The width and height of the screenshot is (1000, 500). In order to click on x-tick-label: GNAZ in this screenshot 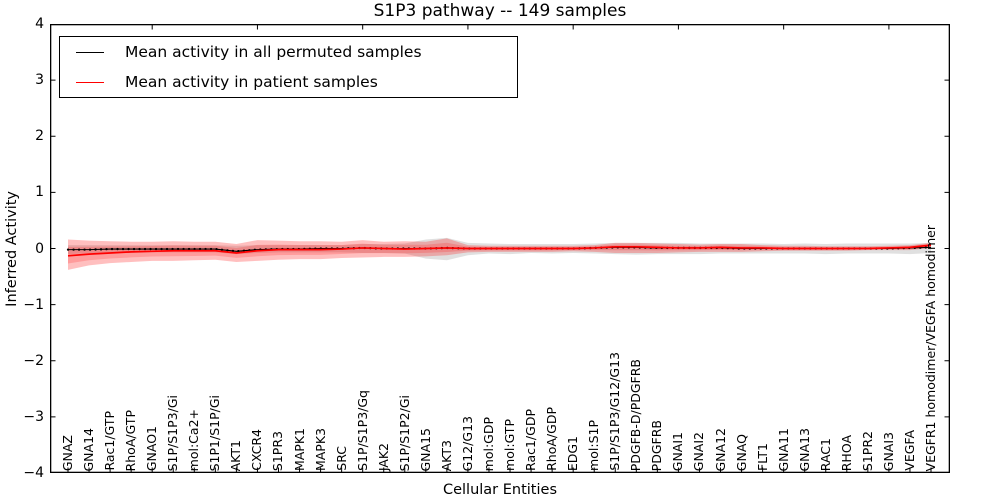, I will do `click(67, 452)`.